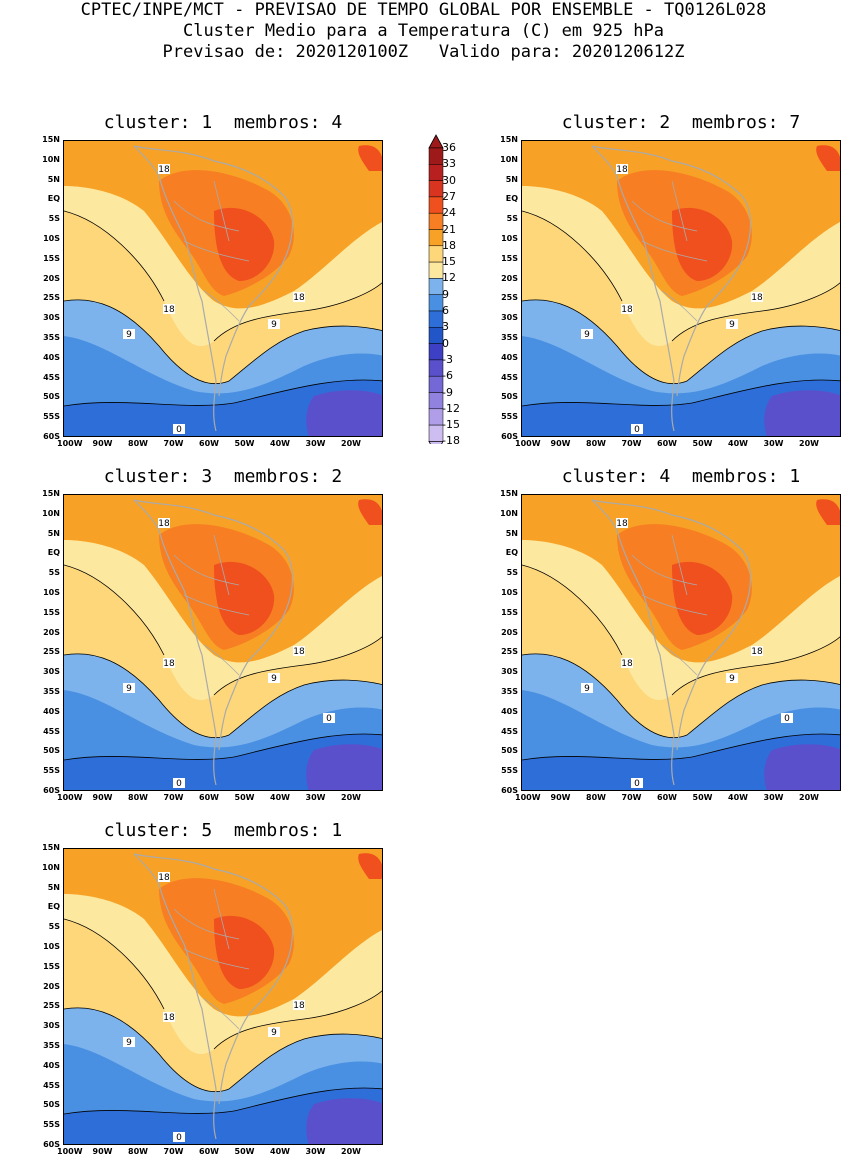  I want to click on lat-tick-label: 30S, so click(51, 318).